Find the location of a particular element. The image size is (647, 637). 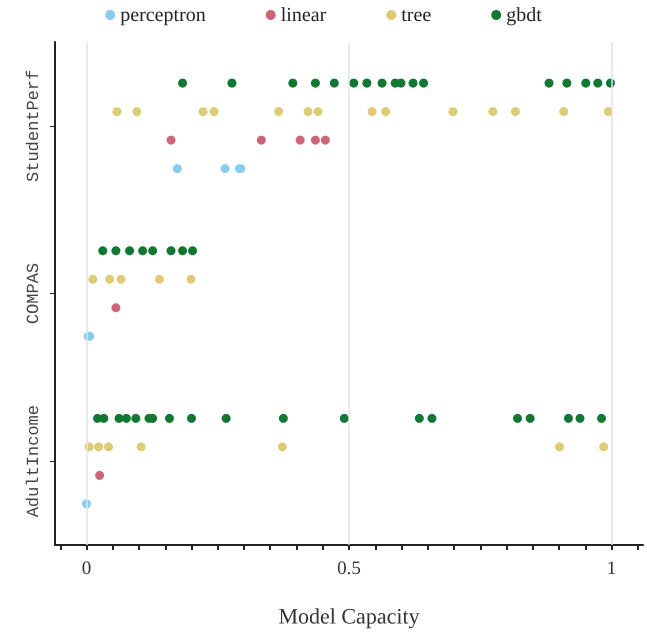

legend-label: gbdt is located at coordinates (524, 15).